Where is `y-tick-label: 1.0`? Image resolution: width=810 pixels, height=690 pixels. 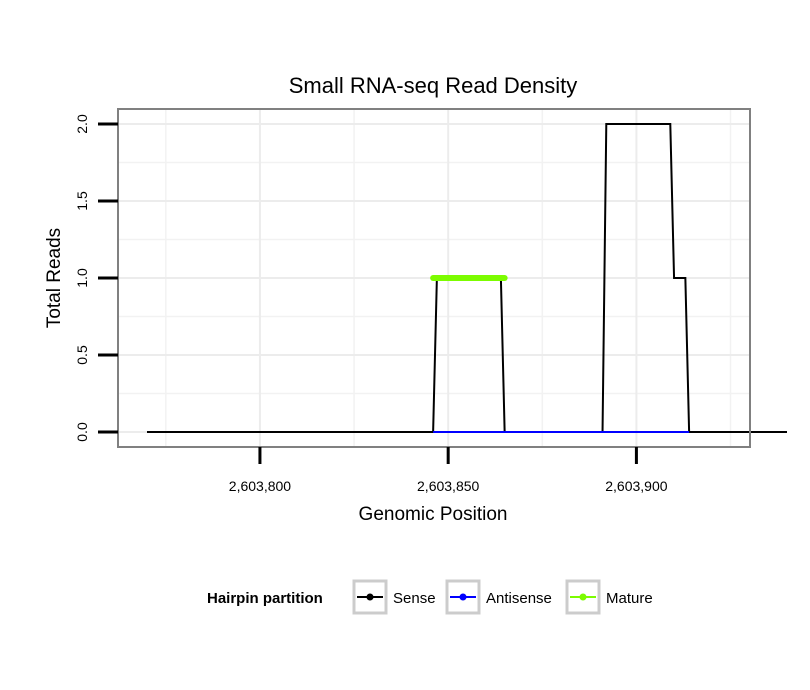
y-tick-label: 1.0 is located at coordinates (82, 278).